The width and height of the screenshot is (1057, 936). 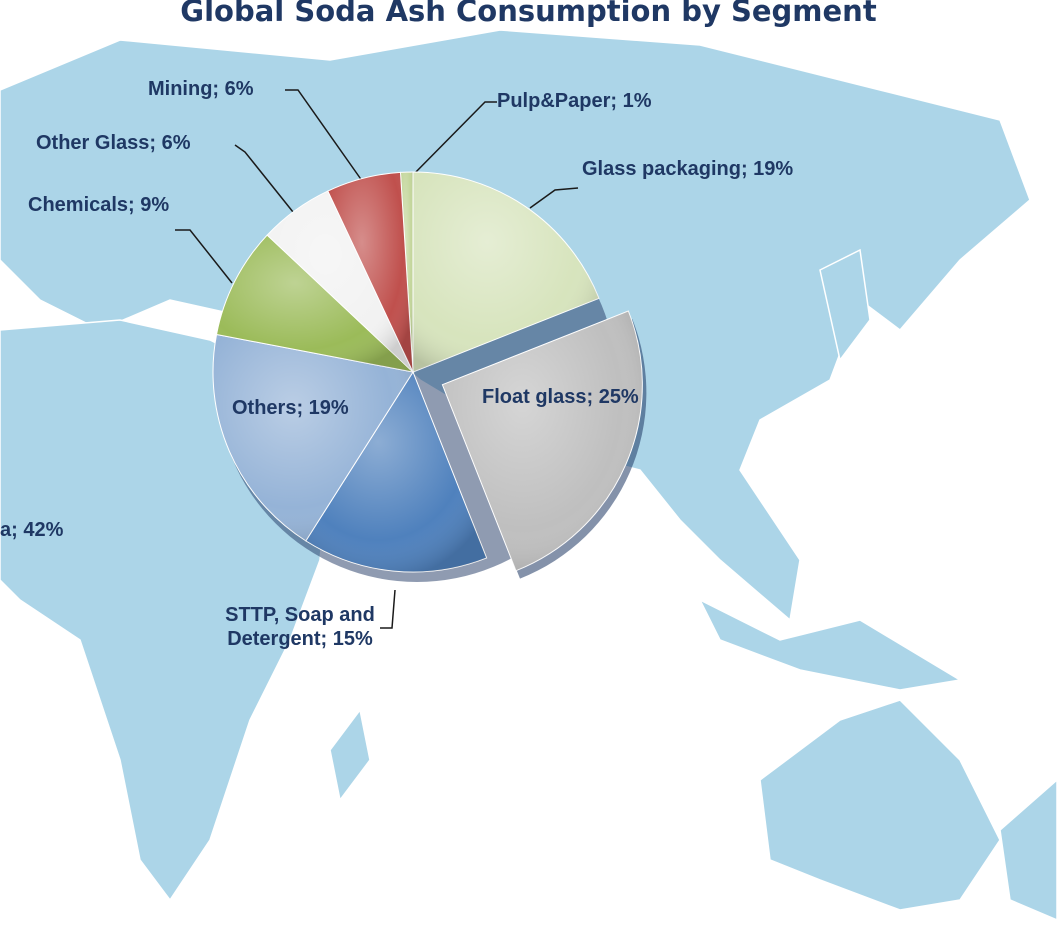 What do you see at coordinates (300, 627) in the screenshot?
I see `data-label: STTP, Soap and Detergent; 15%` at bounding box center [300, 627].